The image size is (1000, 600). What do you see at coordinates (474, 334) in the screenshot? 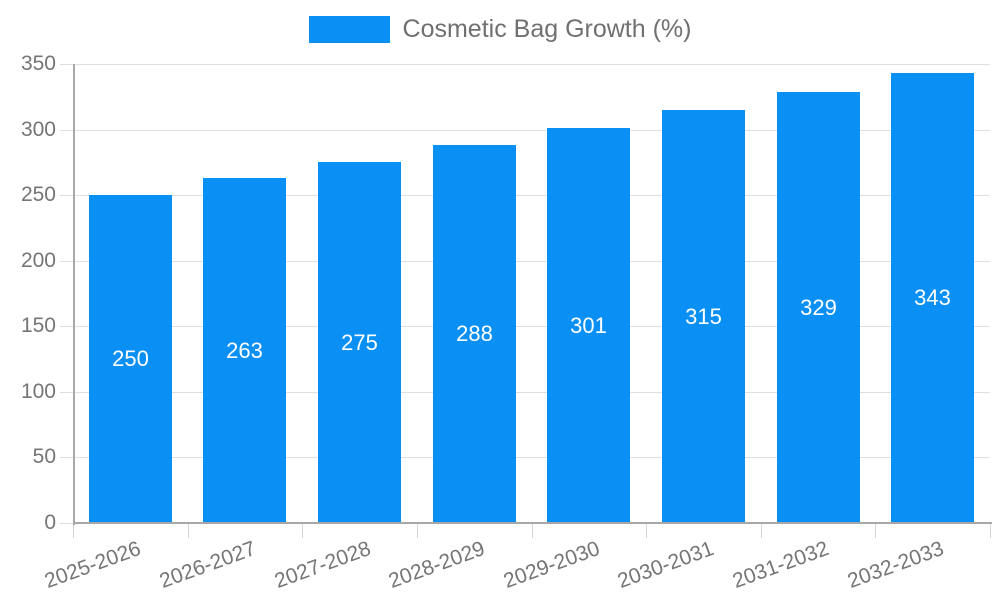
I see `bar-2028-2029` at bounding box center [474, 334].